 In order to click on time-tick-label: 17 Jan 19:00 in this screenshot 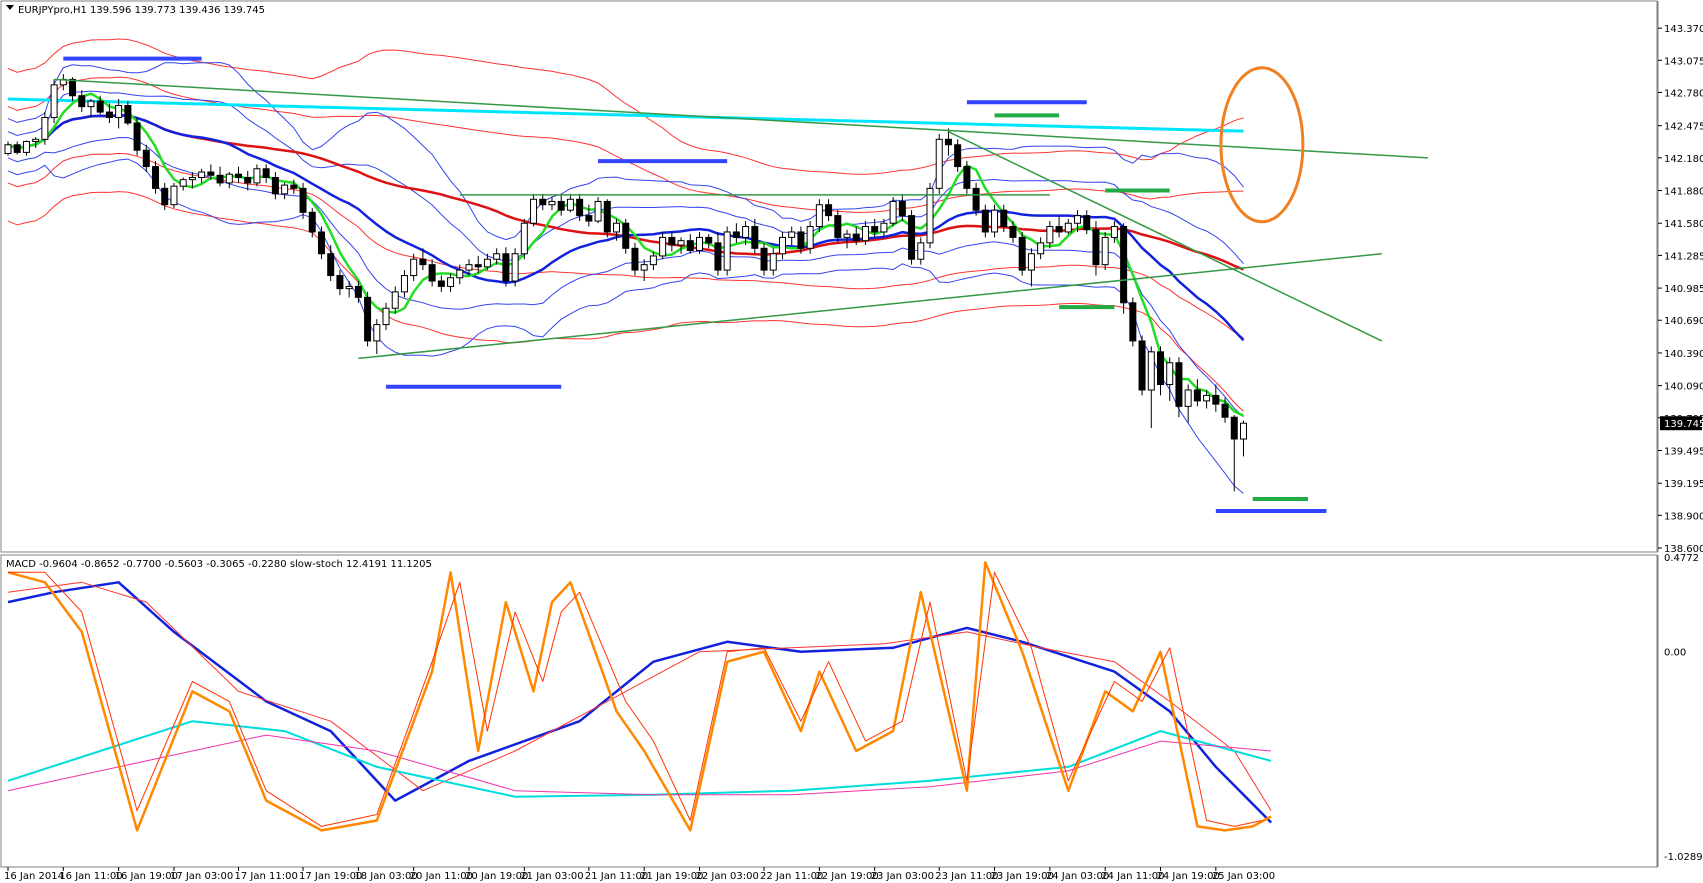, I will do `click(330, 876)`.